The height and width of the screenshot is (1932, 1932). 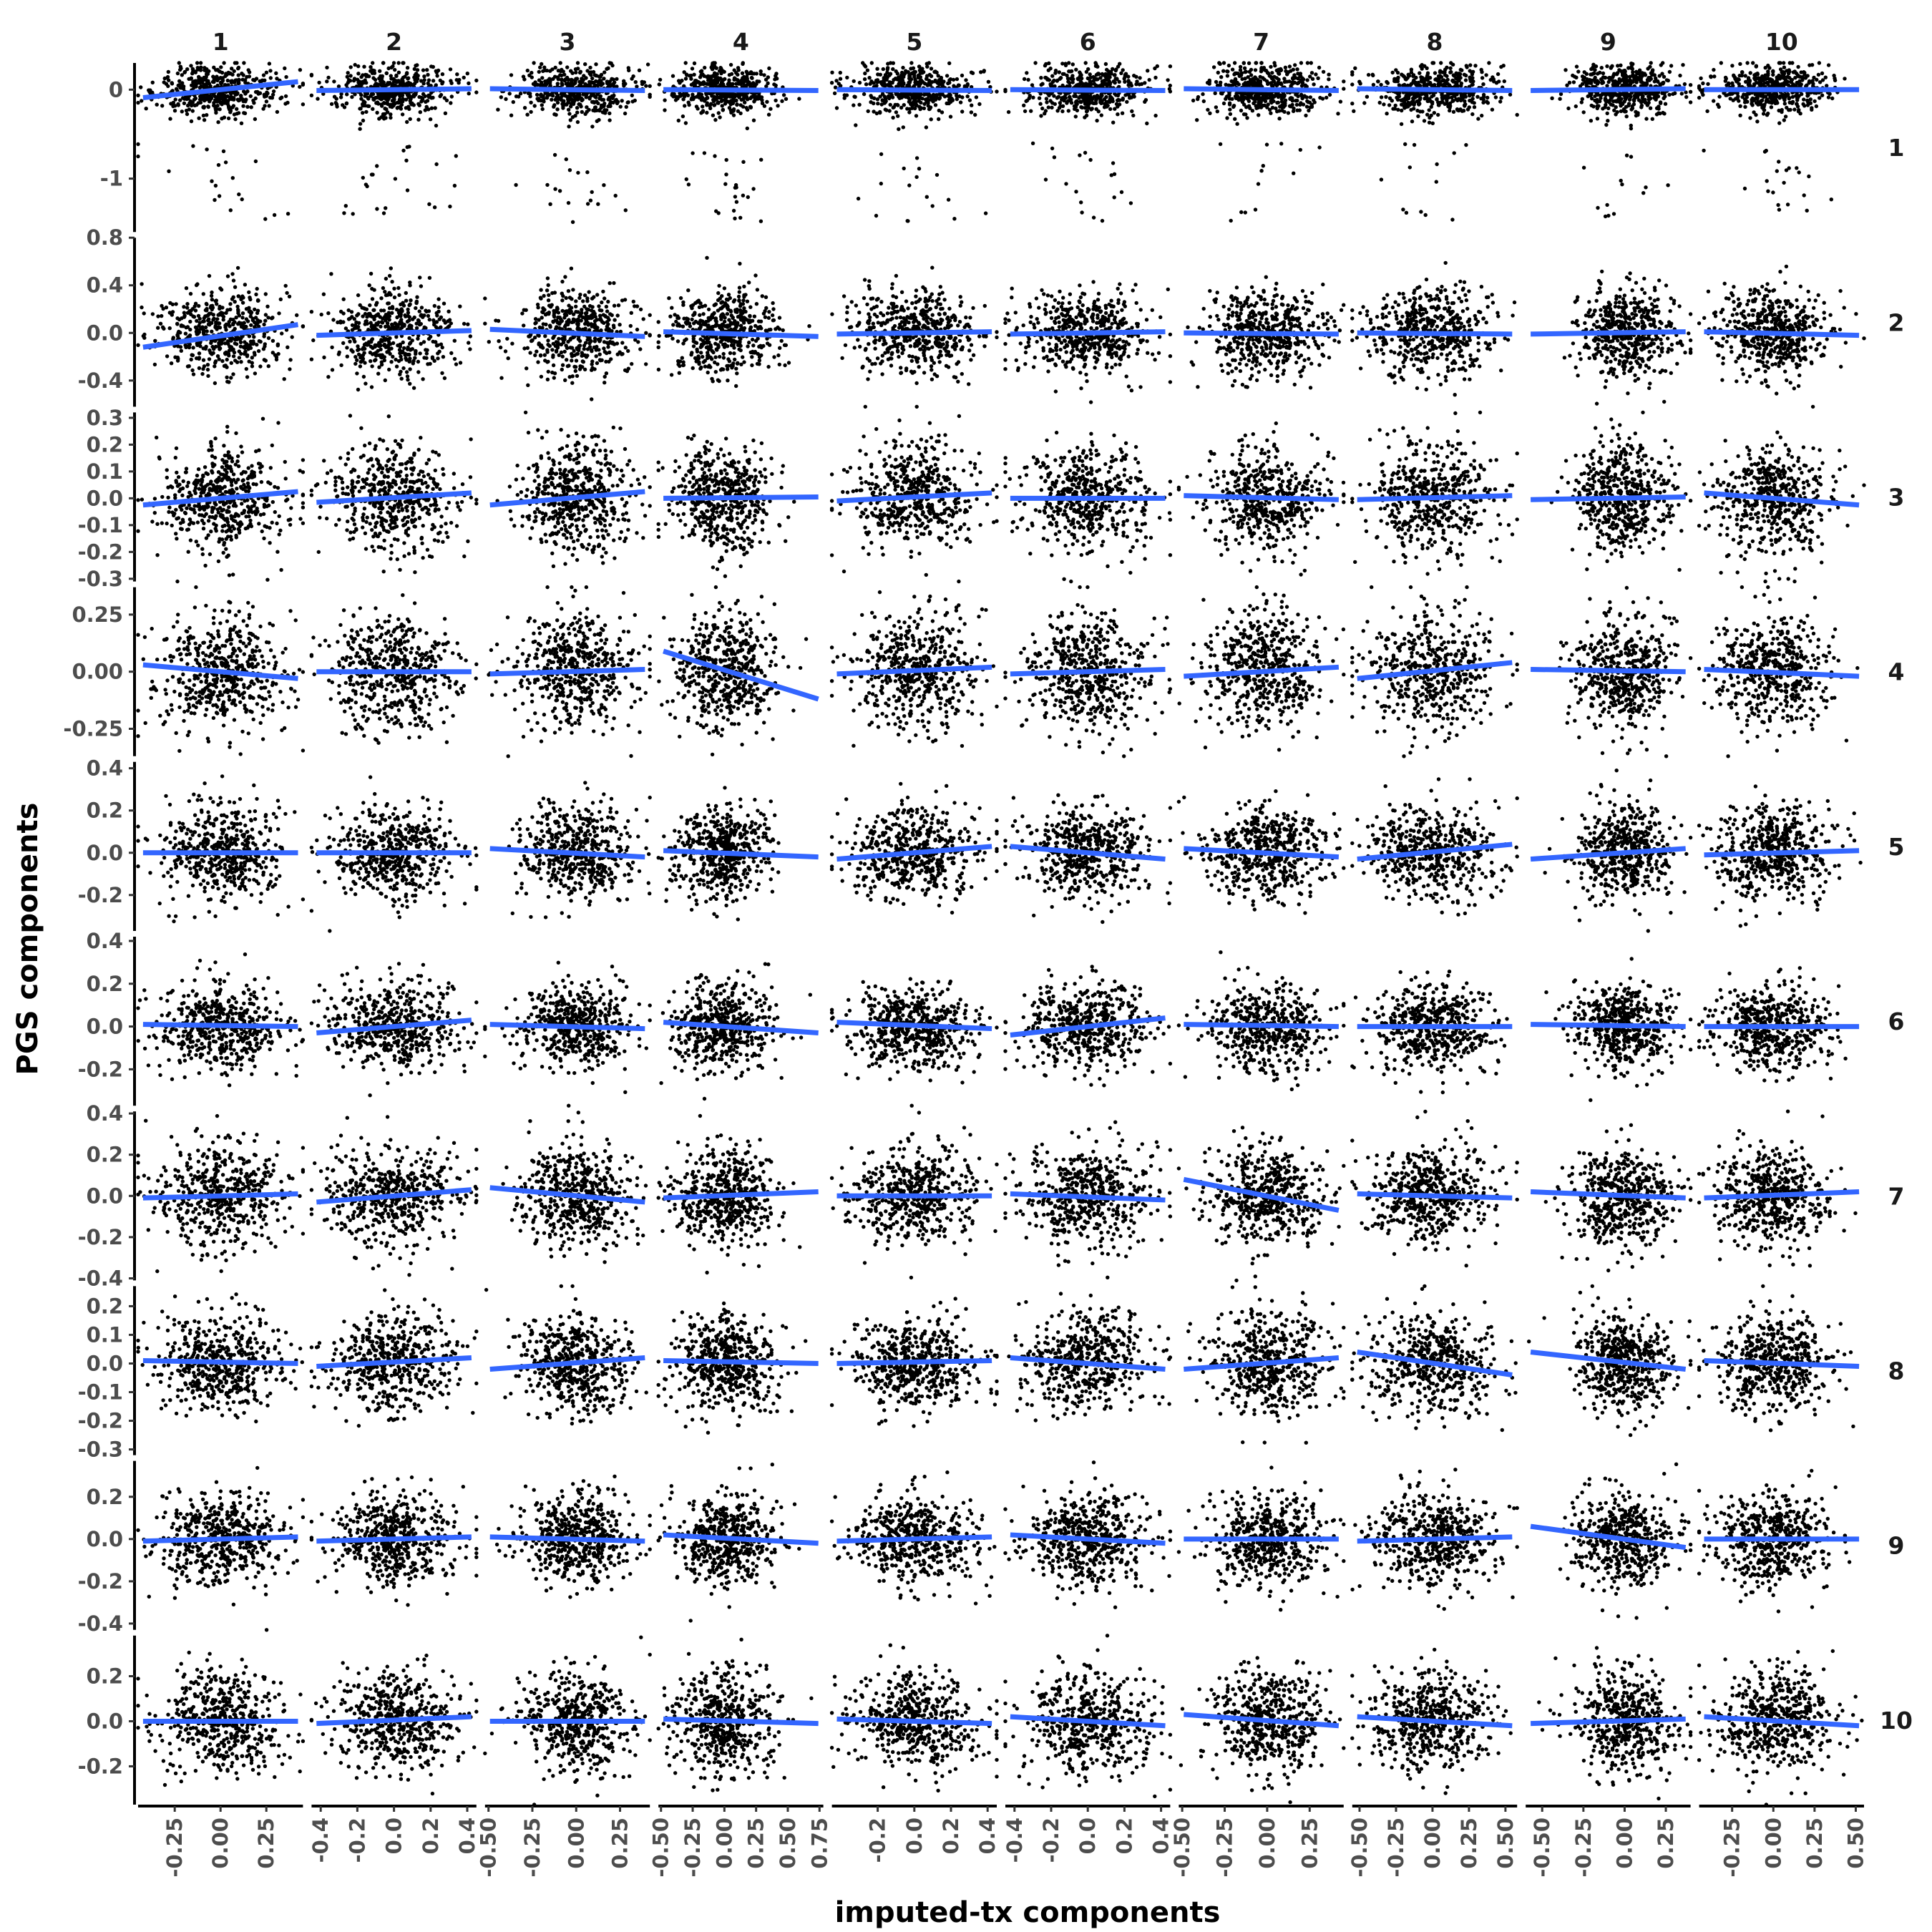 What do you see at coordinates (1608, 42) in the screenshot?
I see `column-strip-label: 9` at bounding box center [1608, 42].